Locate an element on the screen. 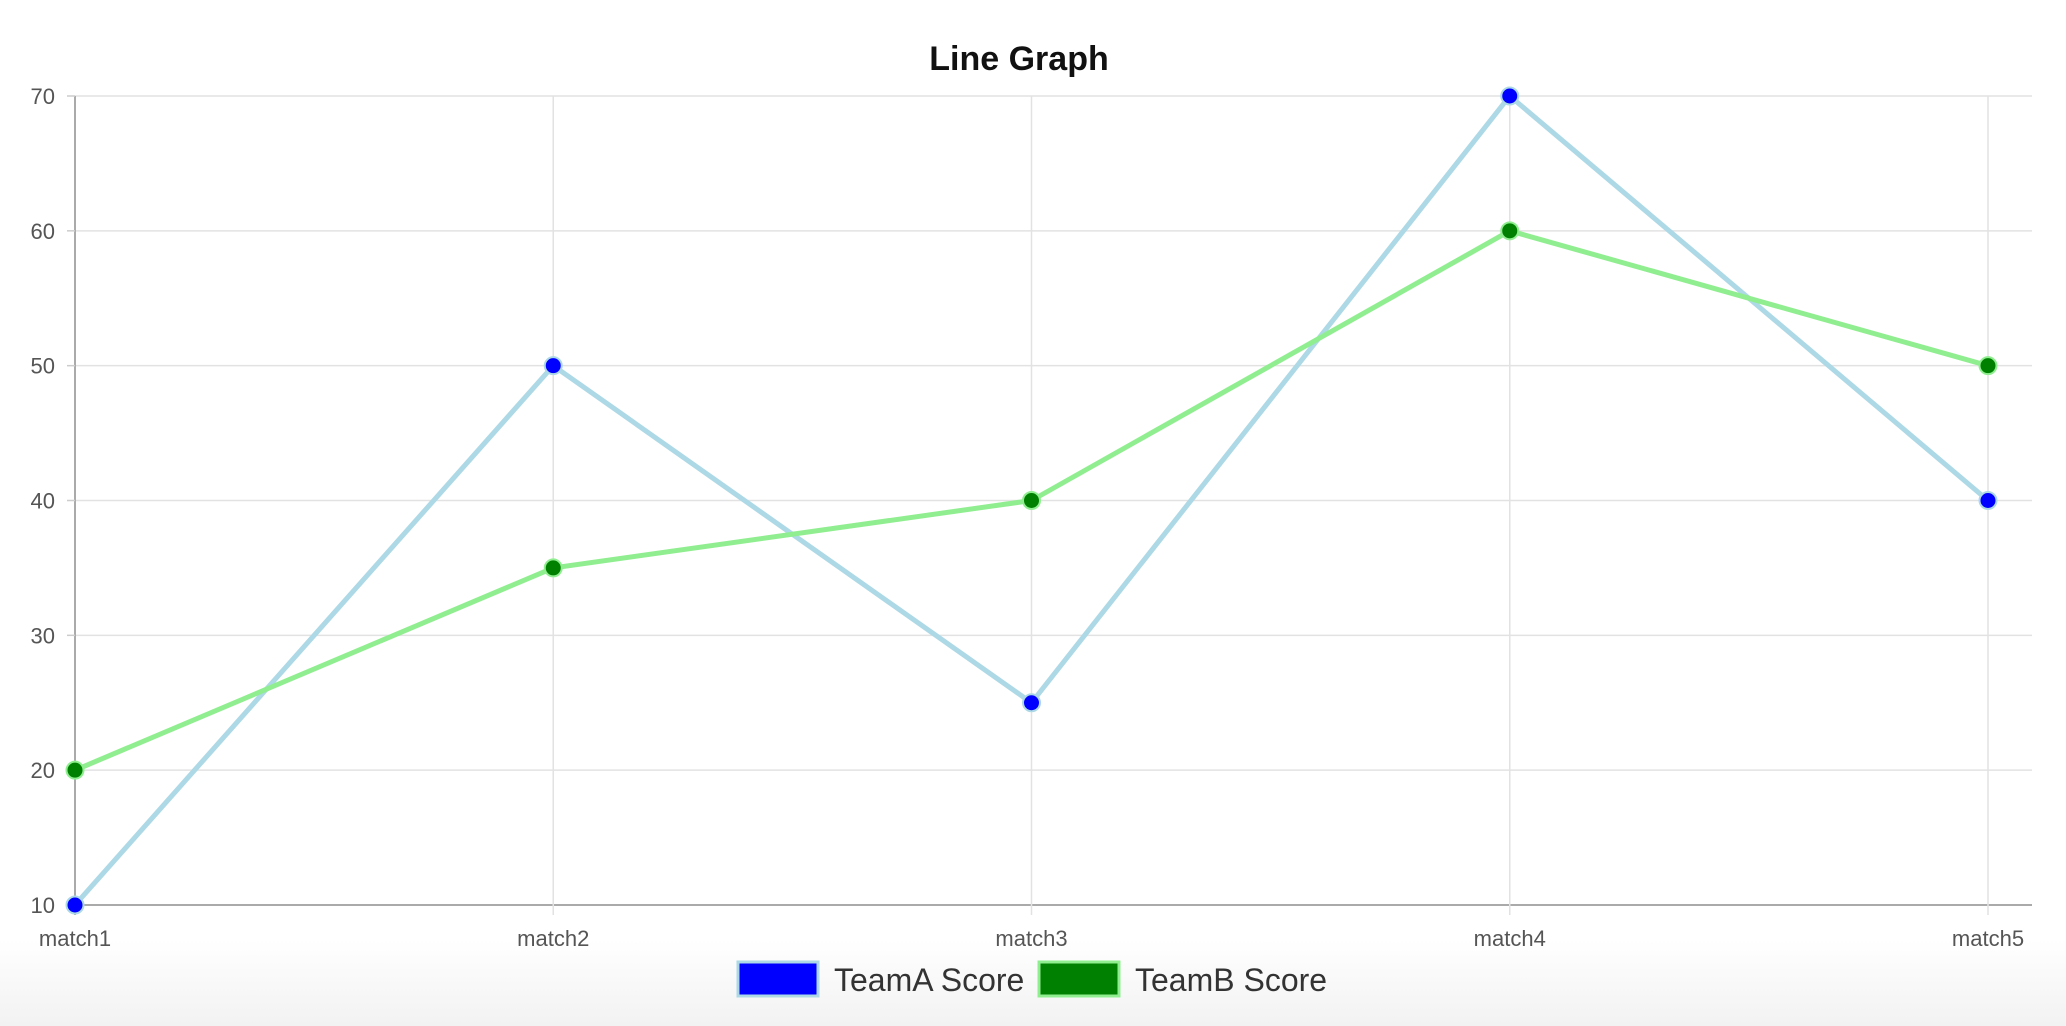  x-tick-label: match5 is located at coordinates (1988, 938).